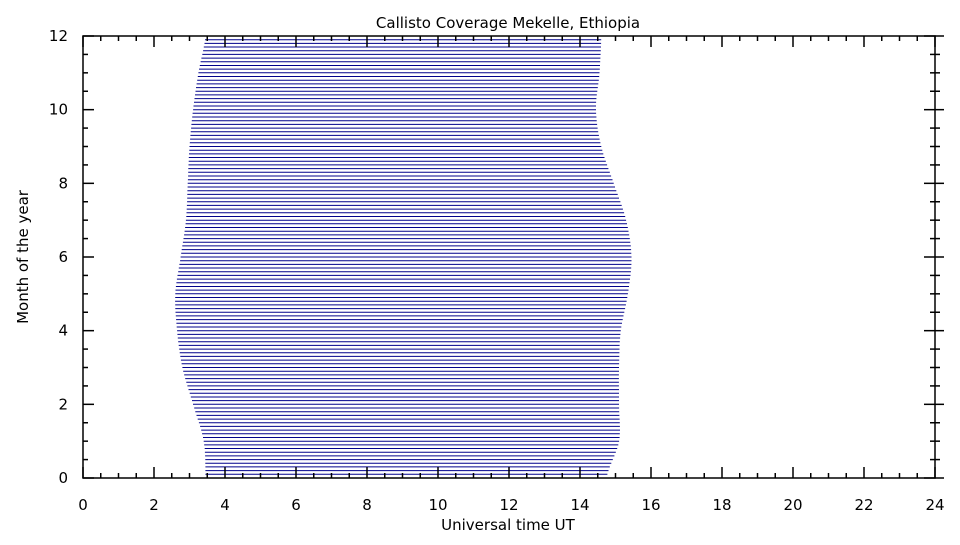 The image size is (960, 545). Describe the element at coordinates (650, 505) in the screenshot. I see `x-tick-label: 16` at that location.